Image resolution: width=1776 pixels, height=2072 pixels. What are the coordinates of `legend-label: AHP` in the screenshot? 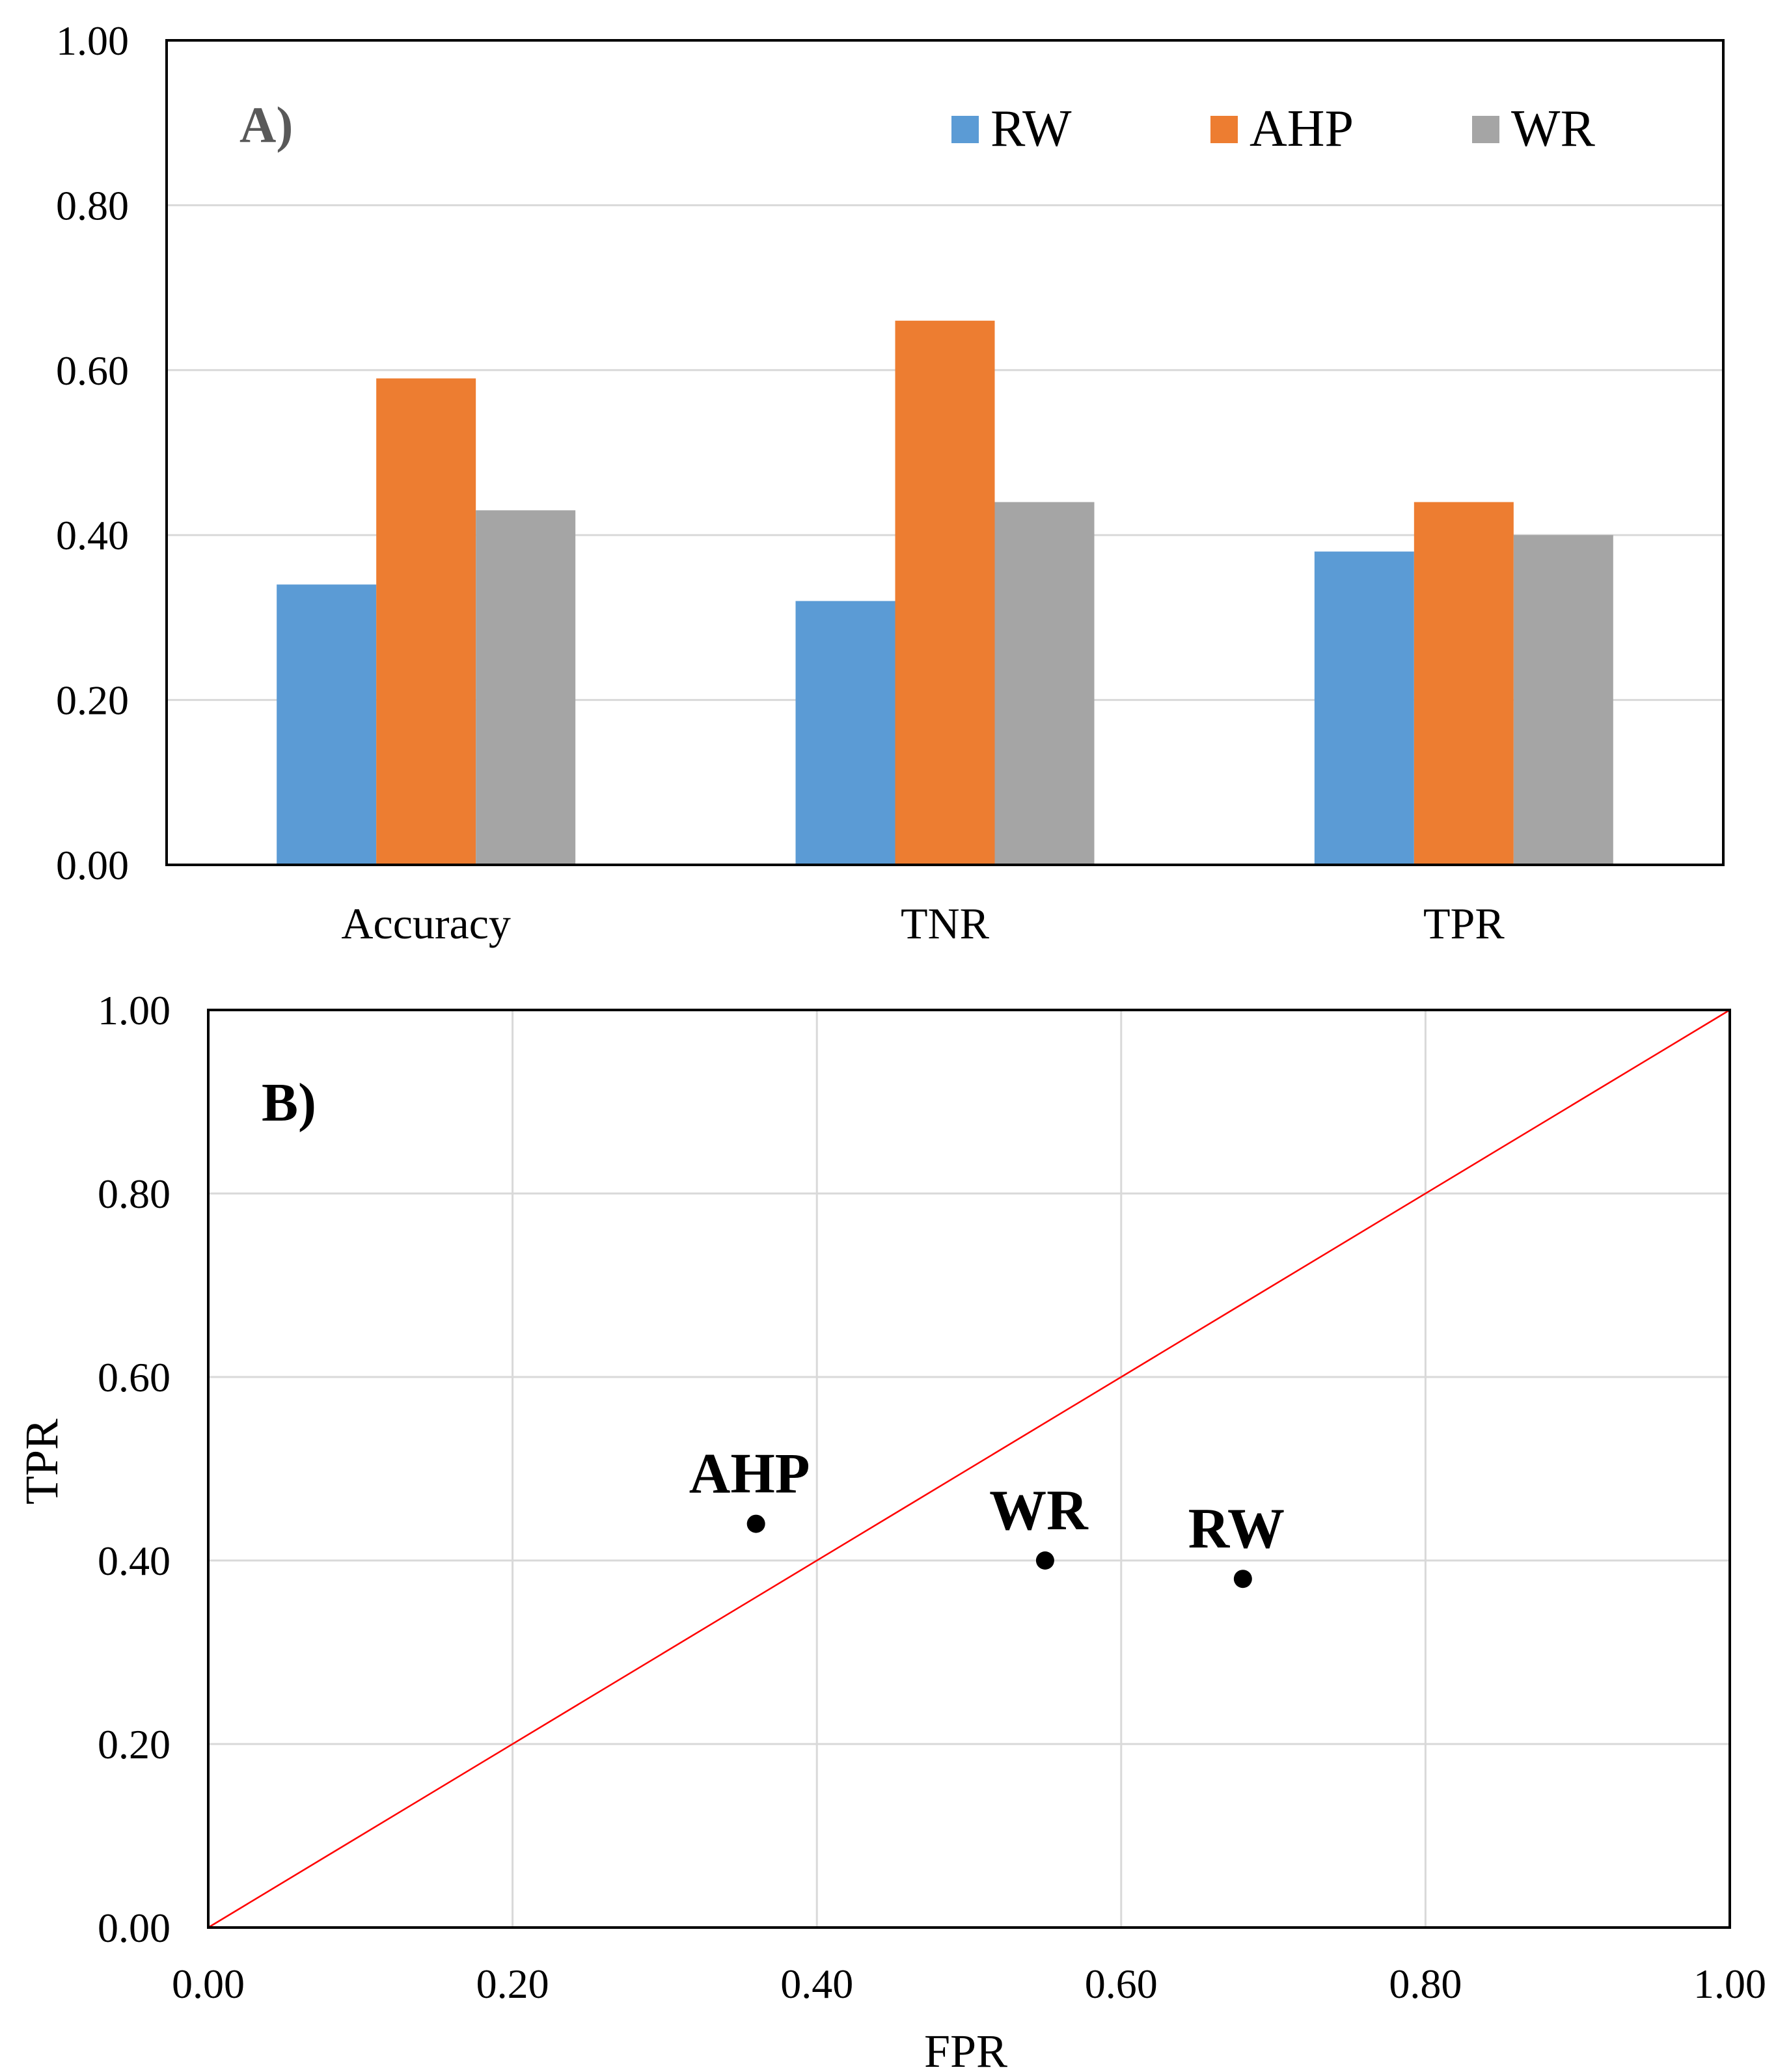 It's located at (1302, 128).